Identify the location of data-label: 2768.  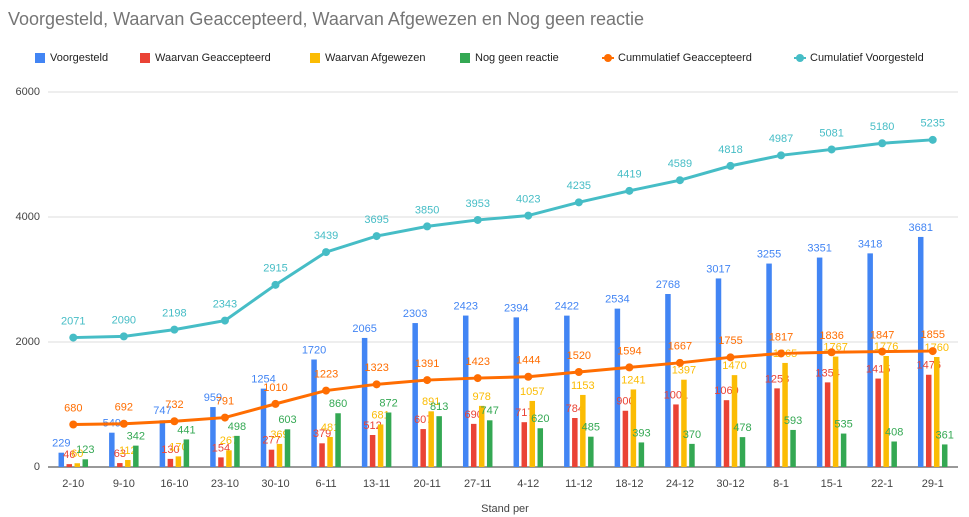
(668, 285).